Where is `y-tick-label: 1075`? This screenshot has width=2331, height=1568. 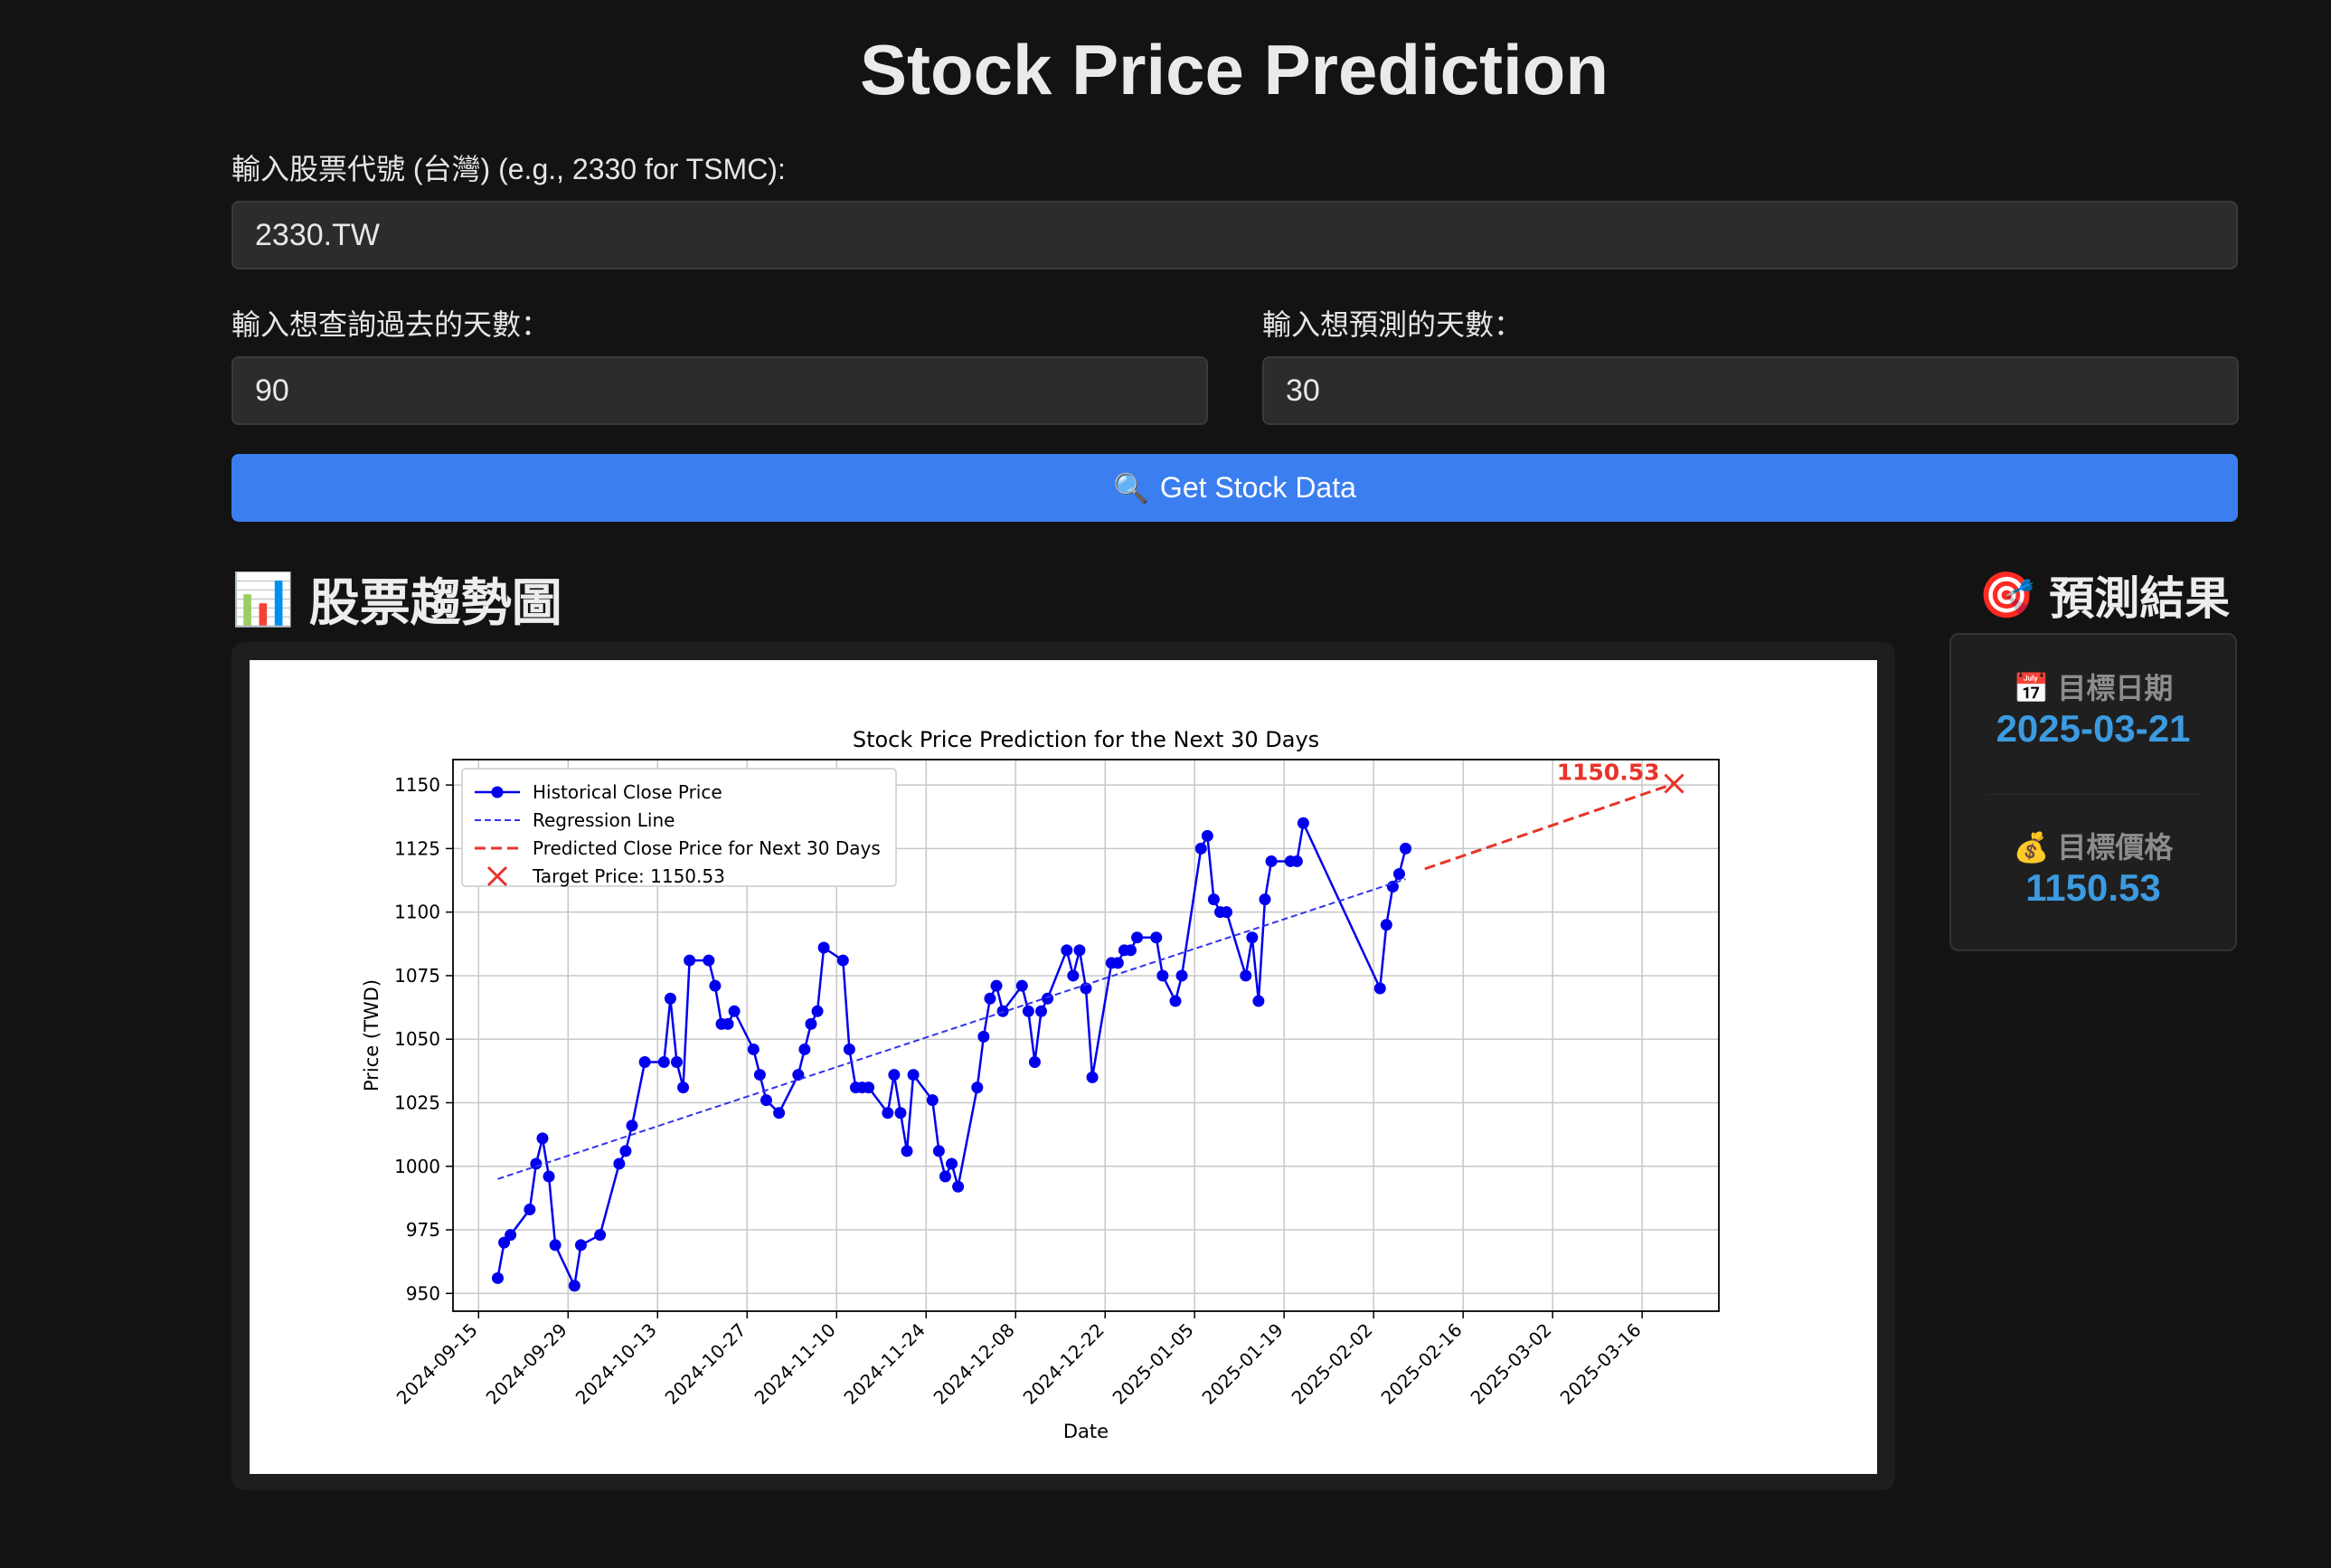 y-tick-label: 1075 is located at coordinates (417, 976).